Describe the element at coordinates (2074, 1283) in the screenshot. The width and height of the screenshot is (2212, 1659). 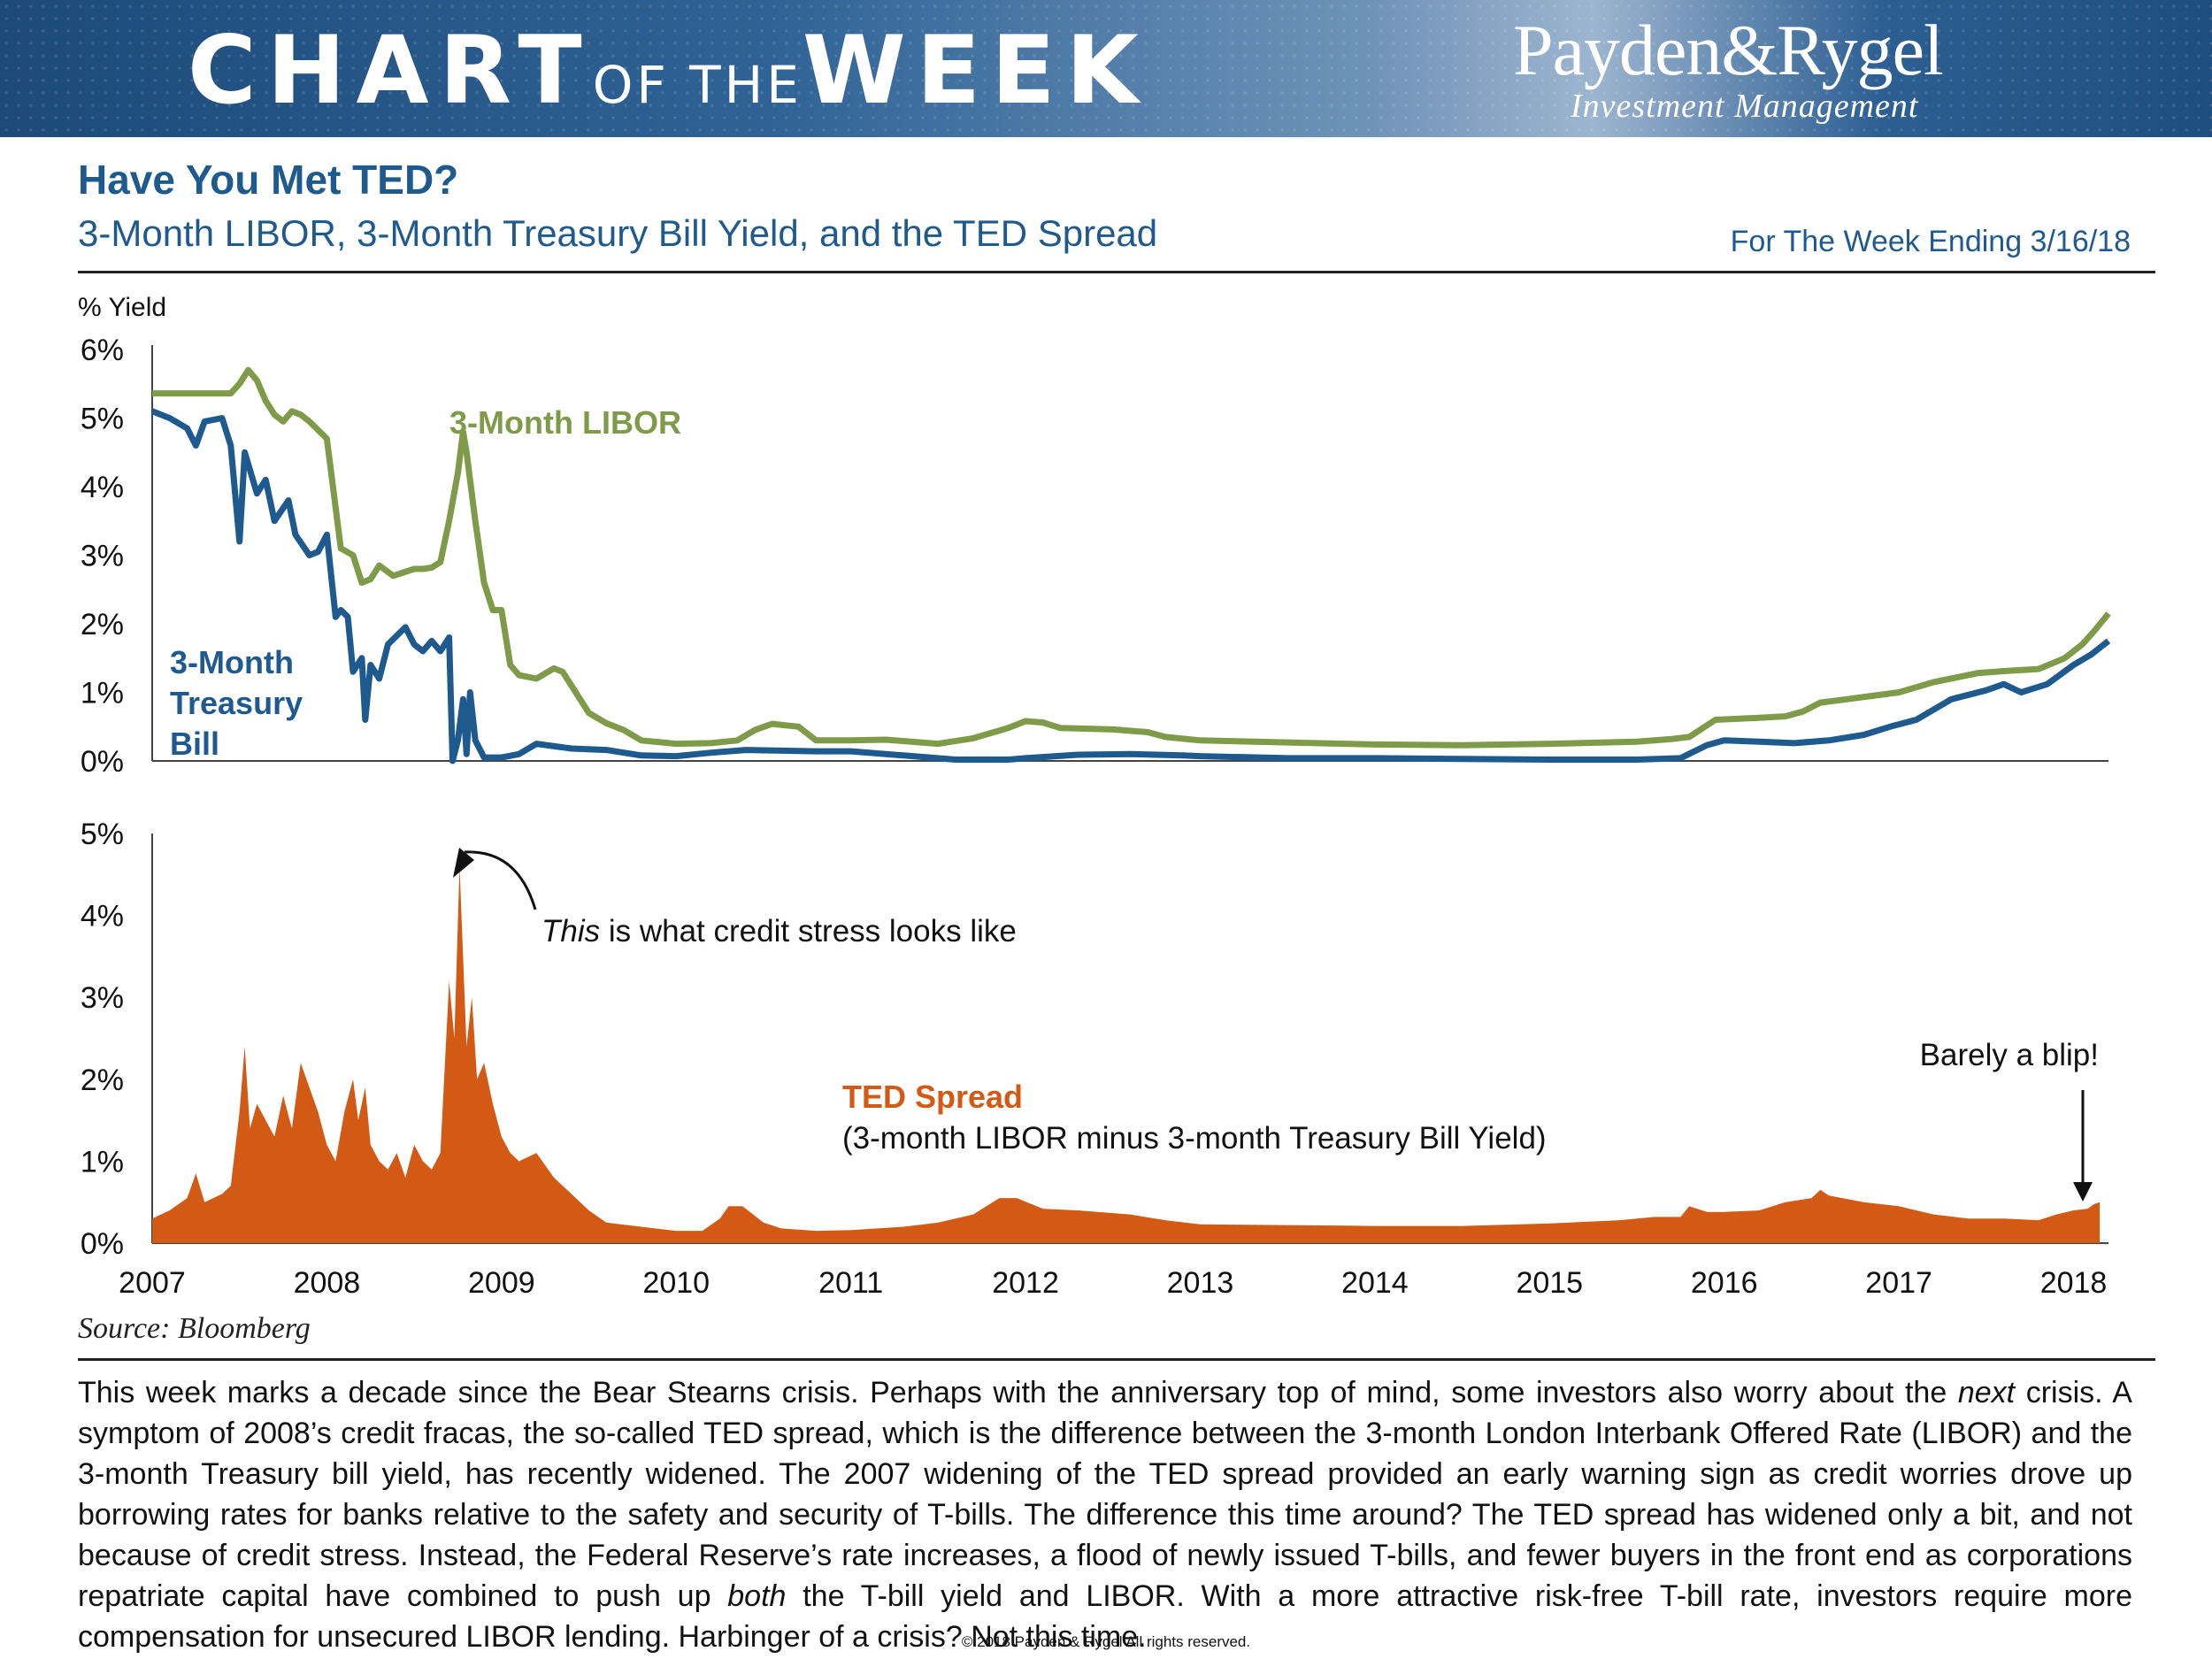
I see `x-tick-label: 2018` at that location.